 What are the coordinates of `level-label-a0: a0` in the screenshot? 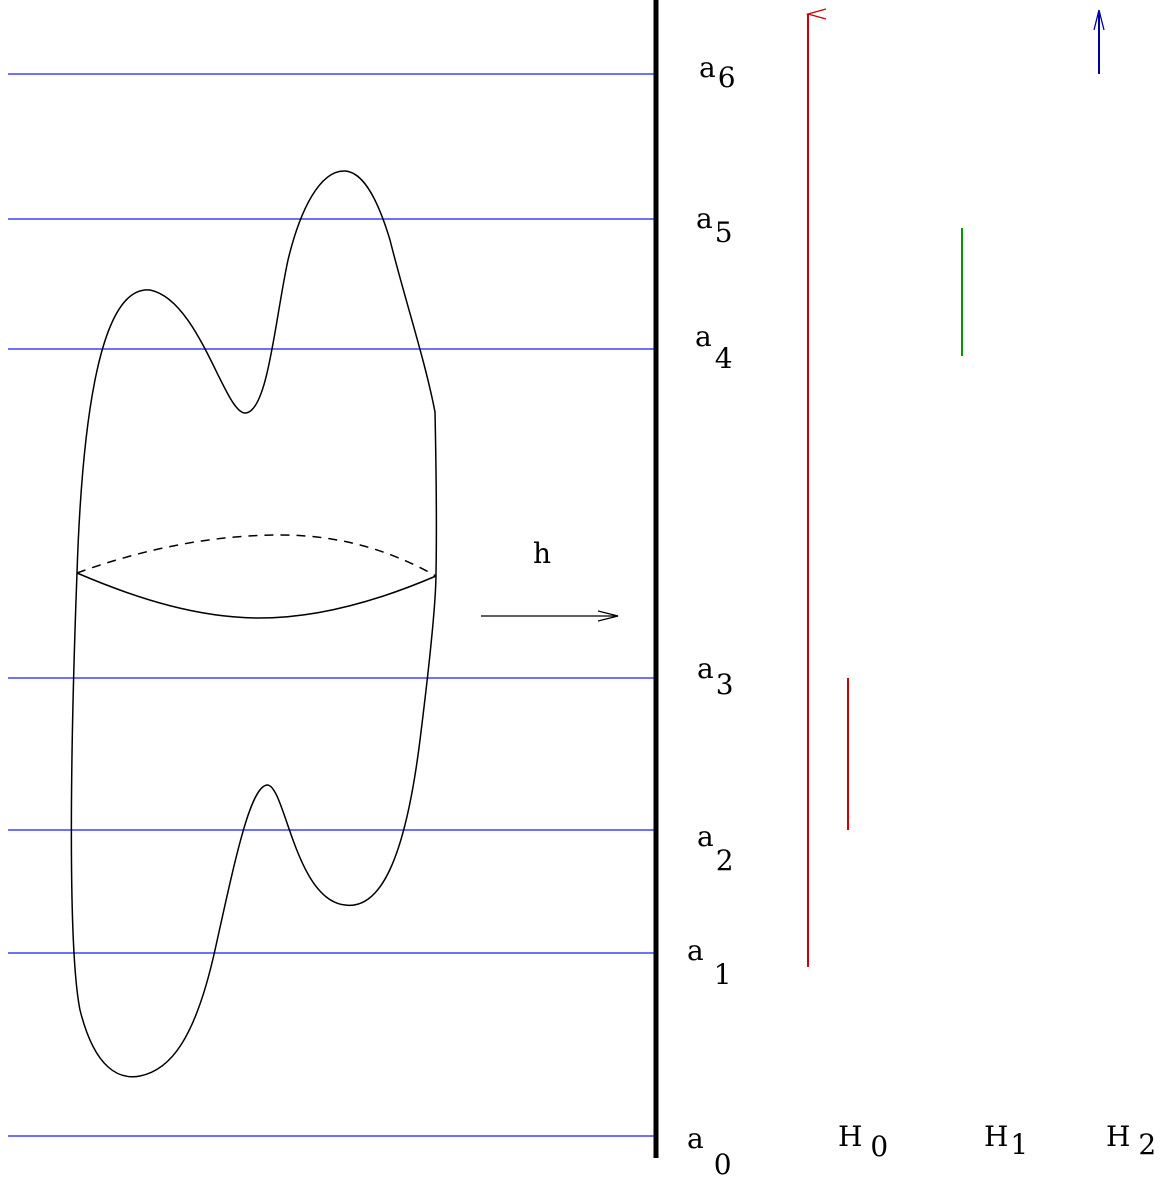 It's located at (709, 1151).